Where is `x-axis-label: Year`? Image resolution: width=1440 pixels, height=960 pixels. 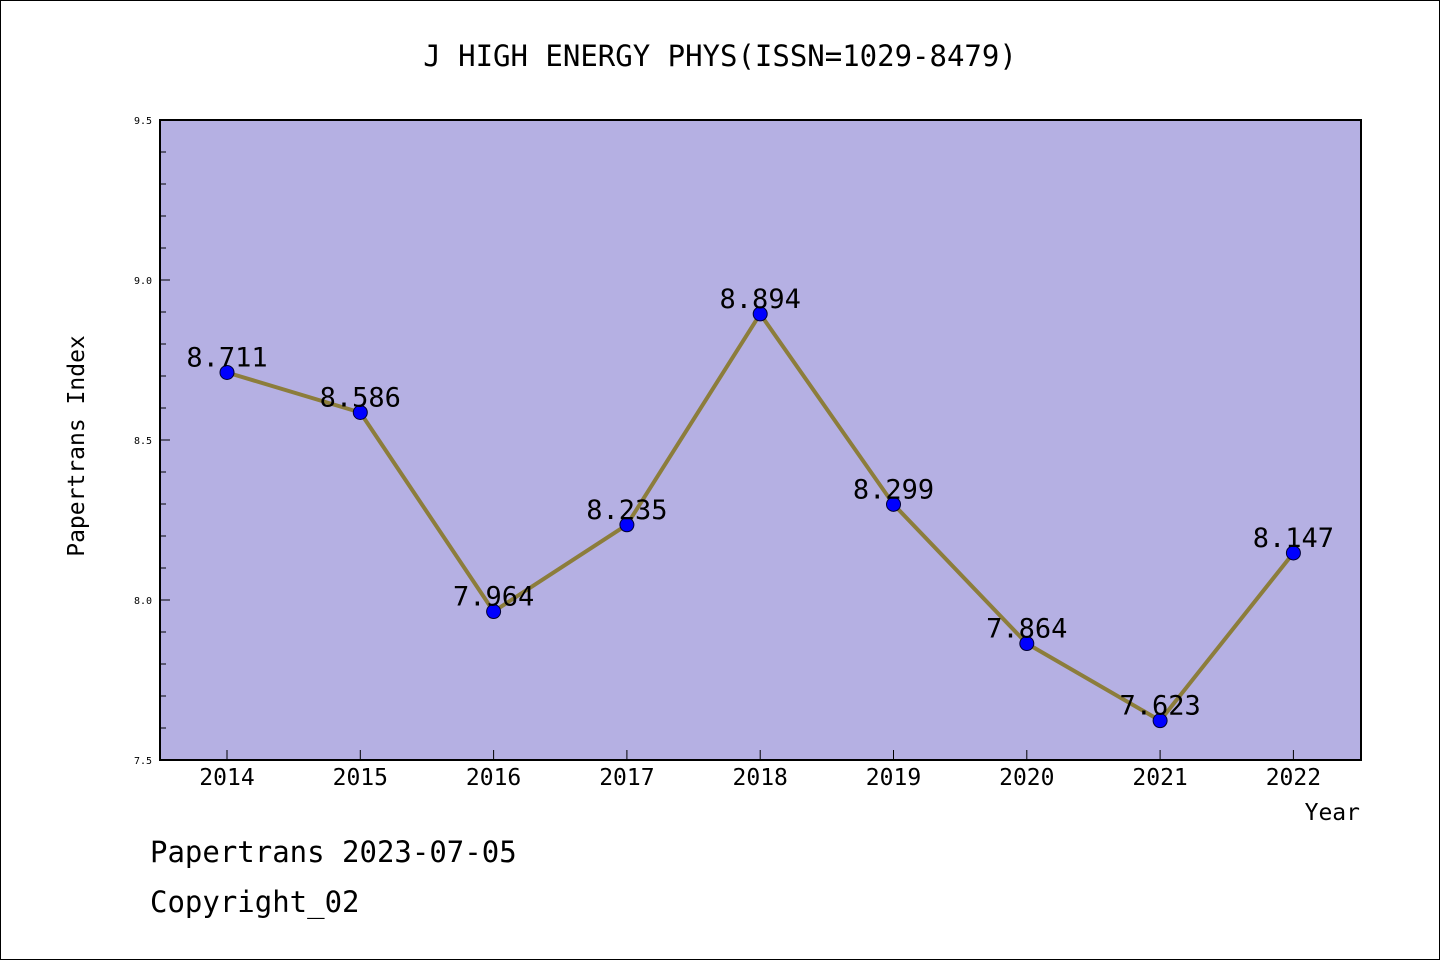 x-axis-label: Year is located at coordinates (1332, 813).